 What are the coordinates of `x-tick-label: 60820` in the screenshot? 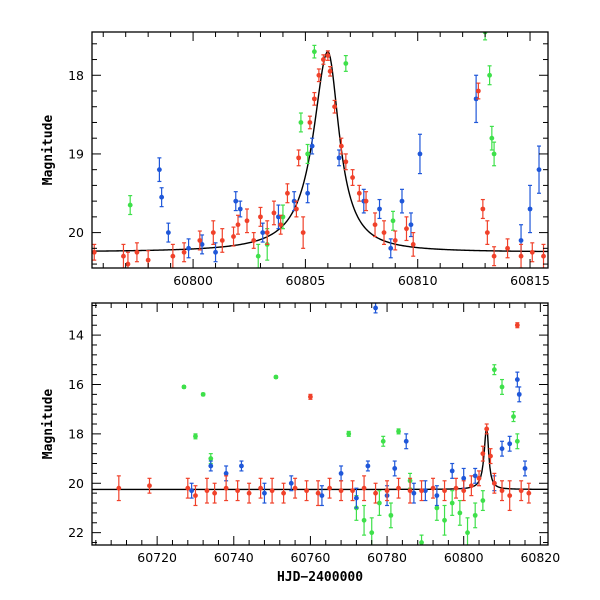 It's located at (540, 557).